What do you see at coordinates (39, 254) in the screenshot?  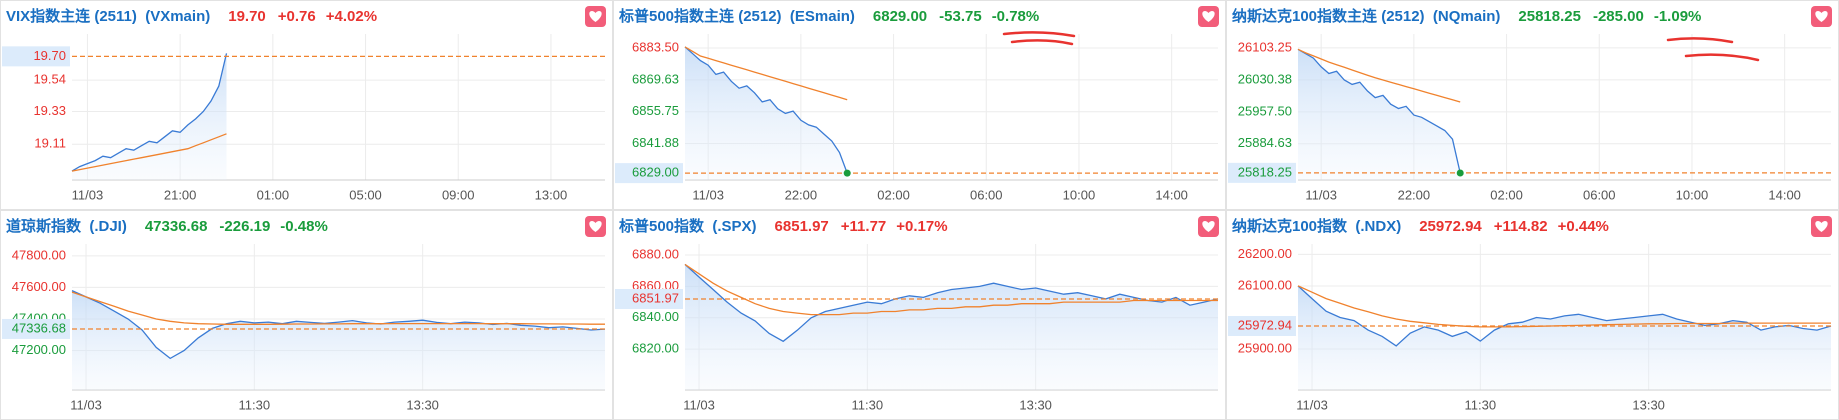 I see `y-tick-label: 47800.00` at bounding box center [39, 254].